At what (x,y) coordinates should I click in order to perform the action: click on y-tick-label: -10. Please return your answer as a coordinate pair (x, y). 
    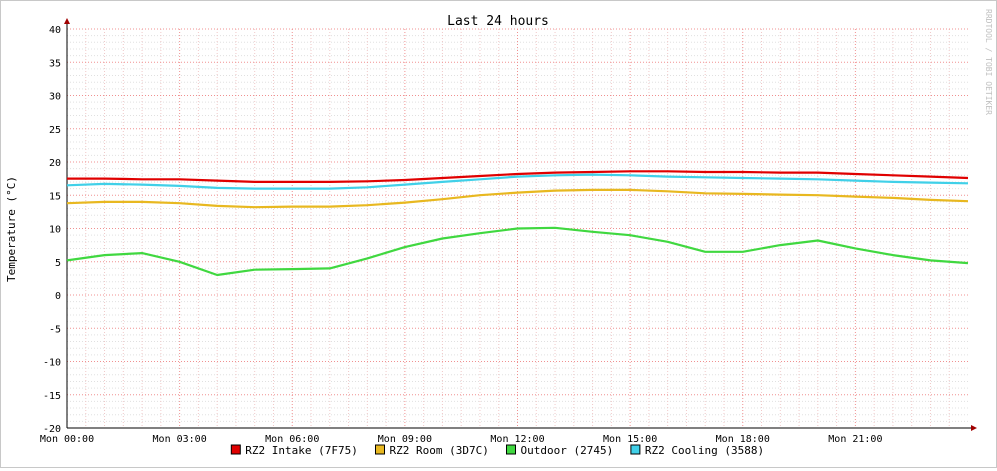
    Looking at the image, I should click on (52, 363).